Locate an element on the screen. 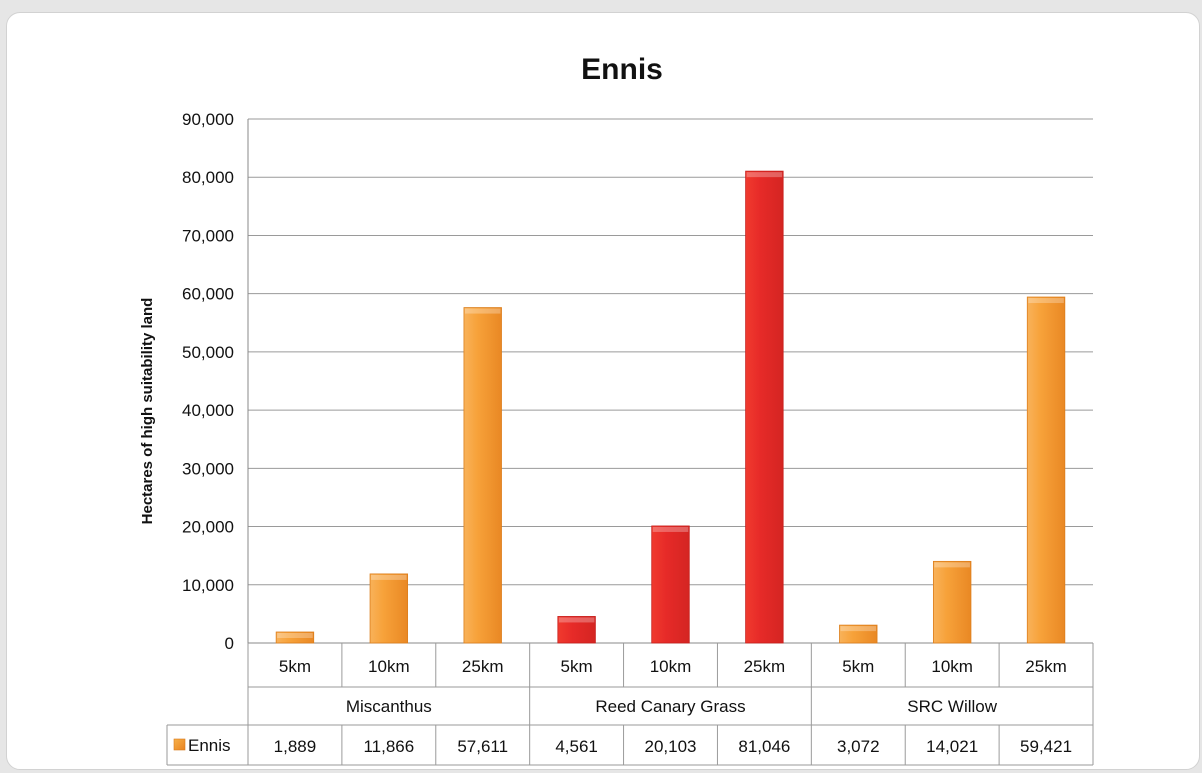 Image resolution: width=1202 pixels, height=773 pixels. data-table-value: 1,889 is located at coordinates (295, 746).